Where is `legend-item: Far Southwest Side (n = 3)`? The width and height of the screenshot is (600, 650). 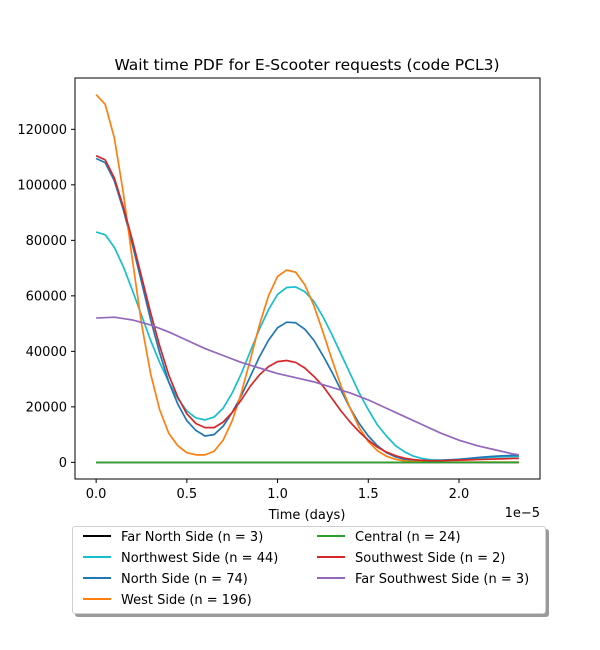
legend-item: Far Southwest Side (n = 3) is located at coordinates (423, 579).